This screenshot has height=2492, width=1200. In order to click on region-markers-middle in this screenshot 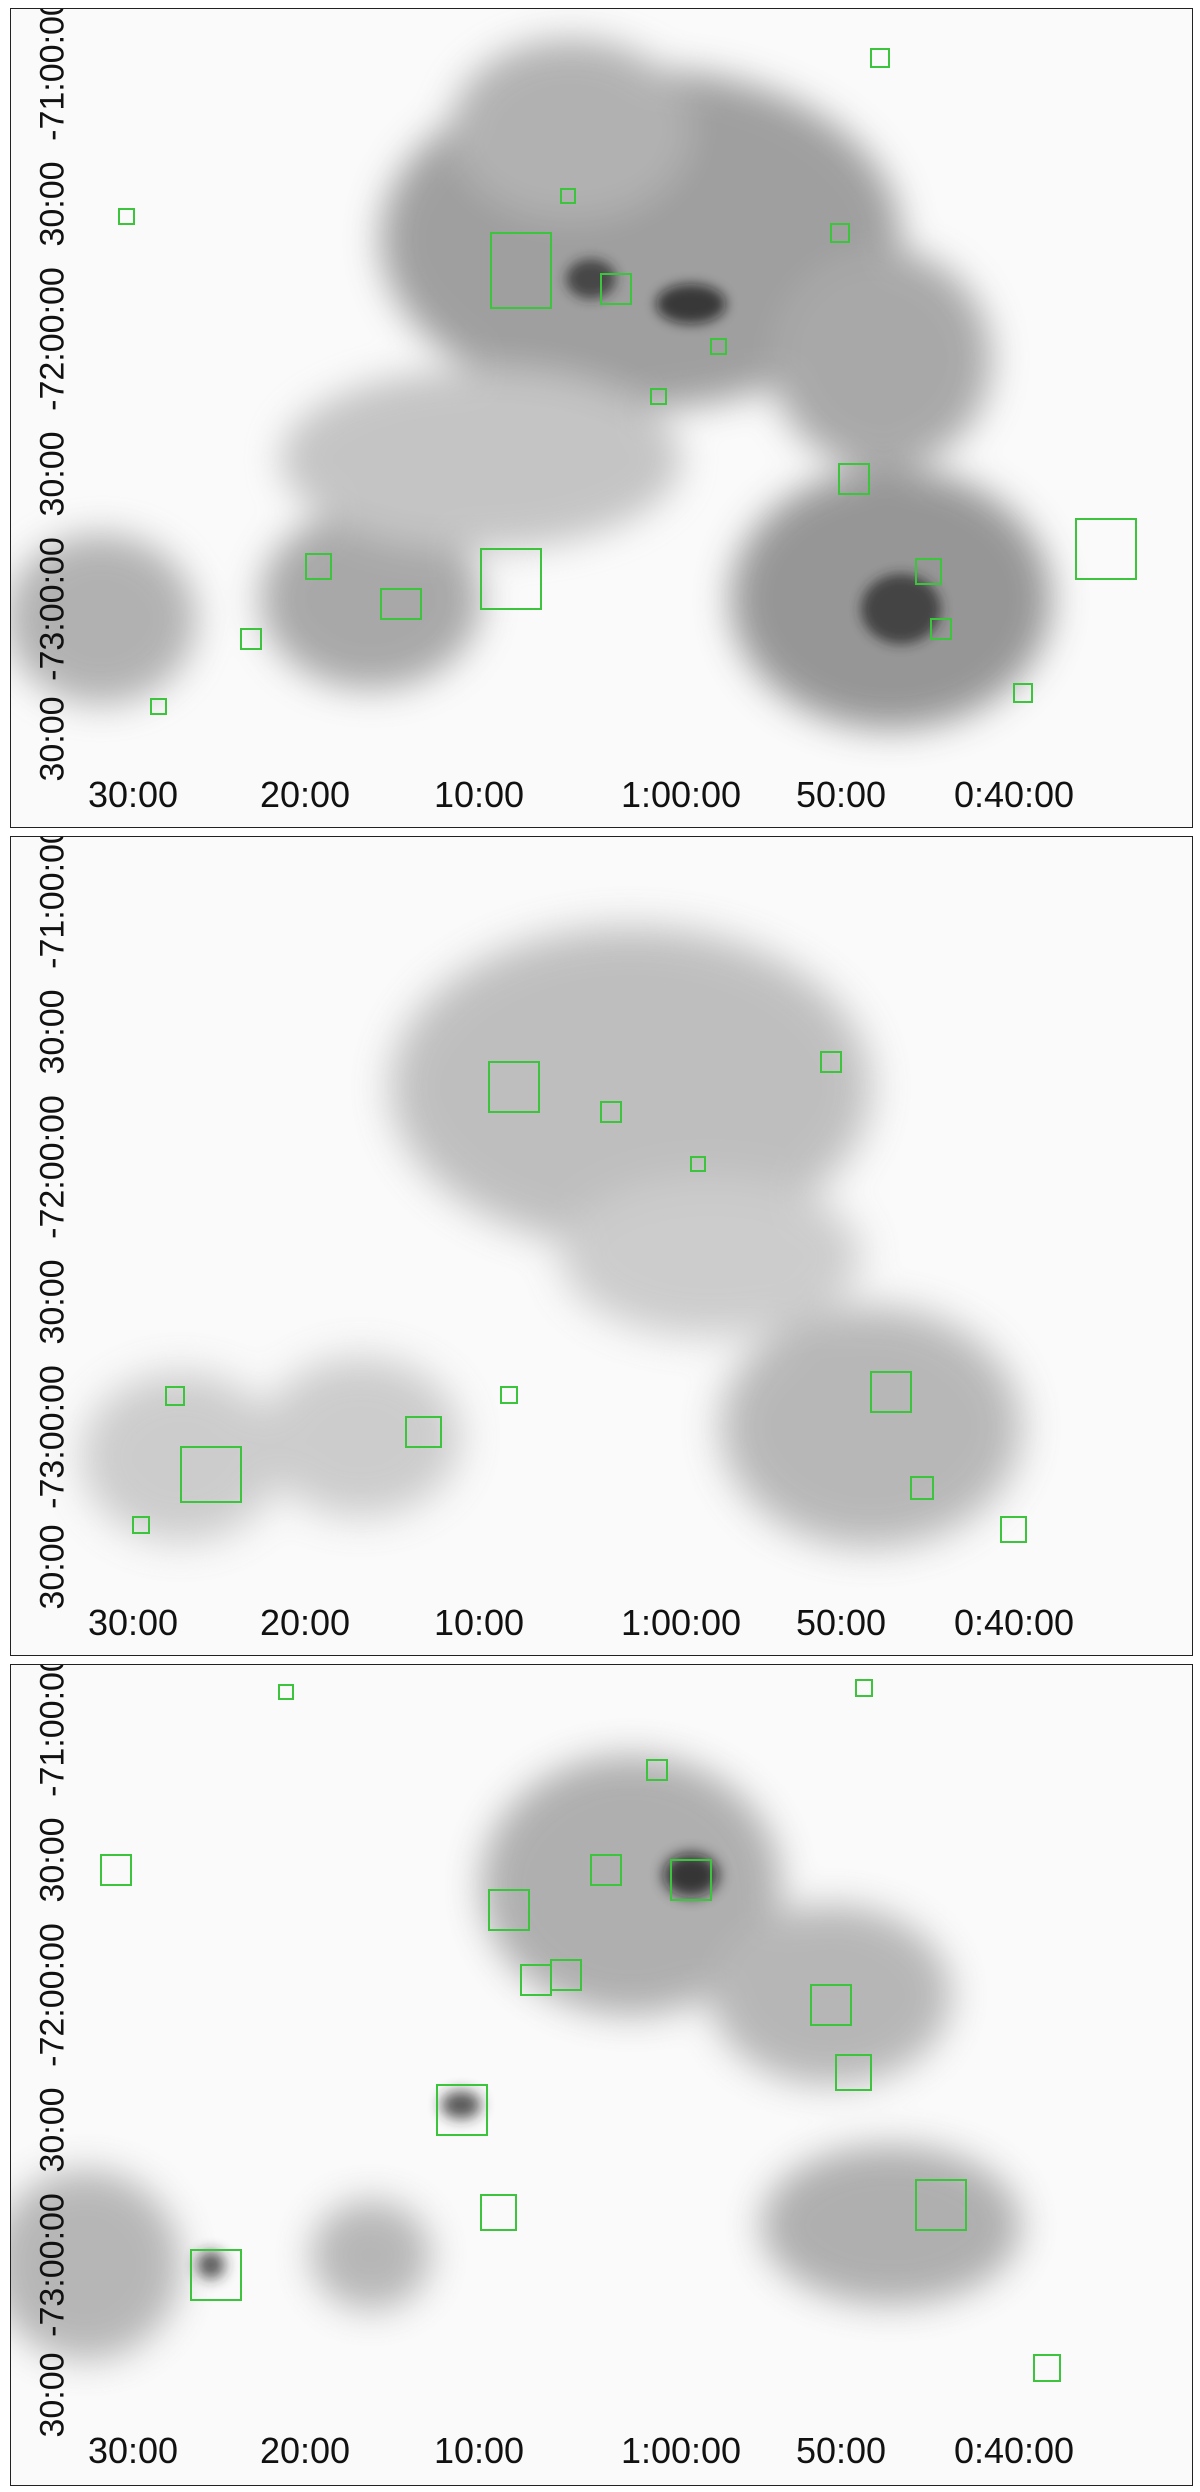, I will do `click(579, 1297)`.